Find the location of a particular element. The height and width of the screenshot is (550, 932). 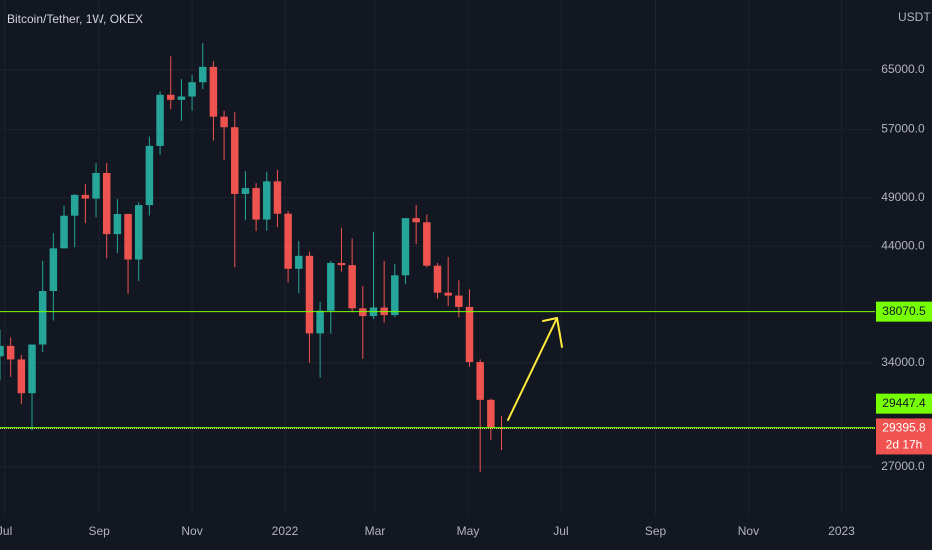

price-label: 38070.5 is located at coordinates (904, 311).